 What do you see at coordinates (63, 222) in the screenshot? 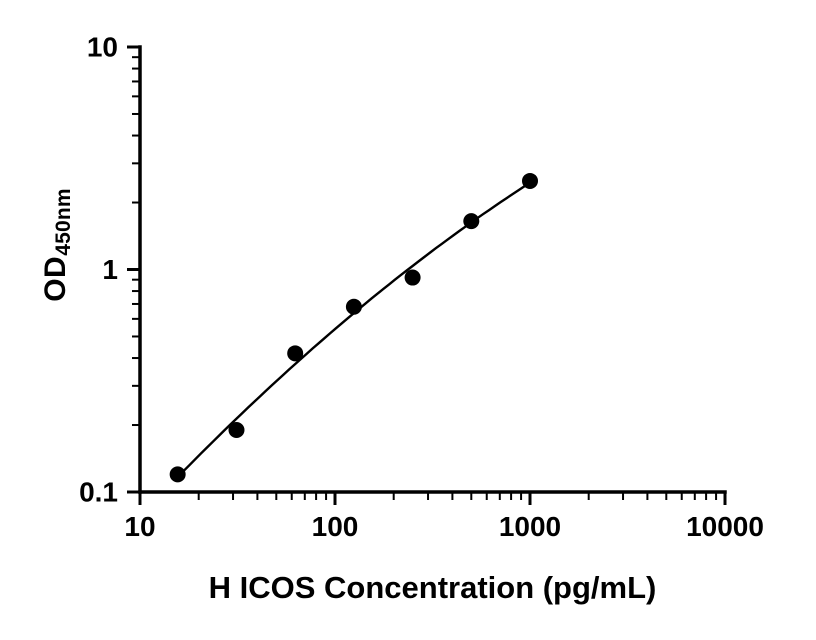
I see `y-axis-title-subscript: 450nm` at bounding box center [63, 222].